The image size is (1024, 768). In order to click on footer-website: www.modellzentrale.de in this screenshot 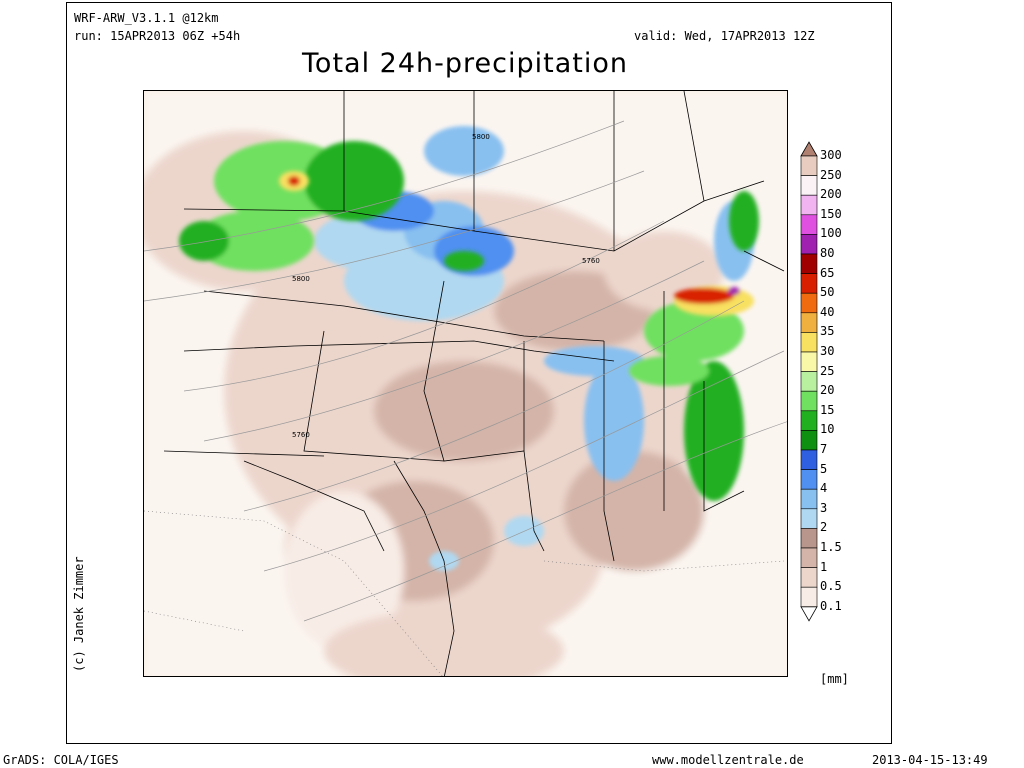, I will do `click(728, 760)`.